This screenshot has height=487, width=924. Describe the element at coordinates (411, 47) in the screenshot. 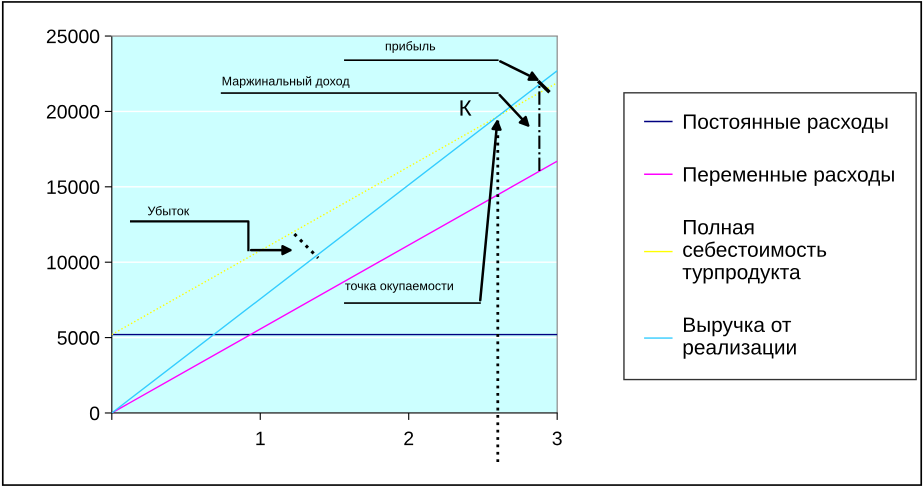

I see `annotation: прибыль` at that location.